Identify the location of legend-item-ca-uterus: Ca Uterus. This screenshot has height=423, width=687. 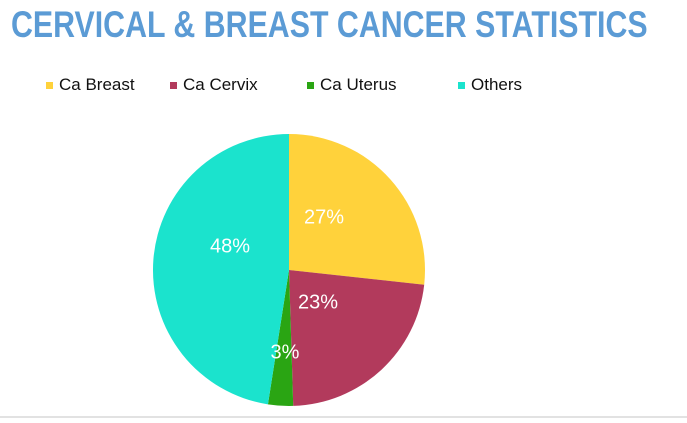
(352, 84).